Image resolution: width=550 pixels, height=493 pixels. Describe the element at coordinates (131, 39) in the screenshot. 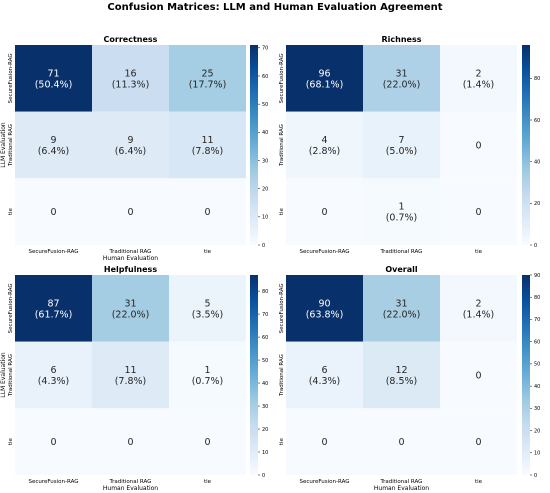

I see `panel-title: Correctness` at that location.